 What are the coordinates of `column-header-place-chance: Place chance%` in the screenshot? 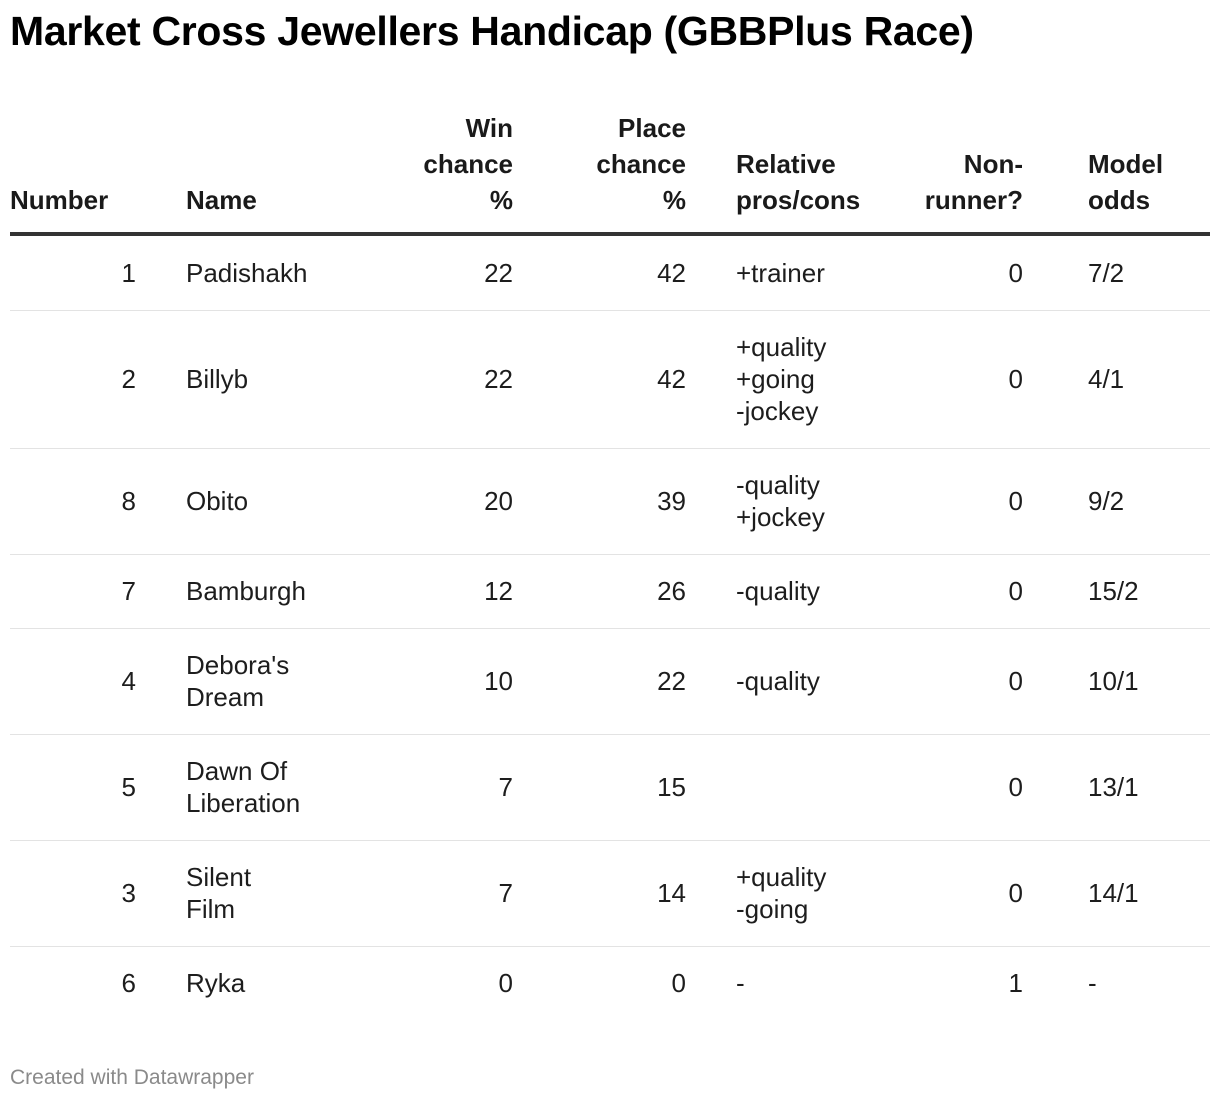 It's located at (599, 173).